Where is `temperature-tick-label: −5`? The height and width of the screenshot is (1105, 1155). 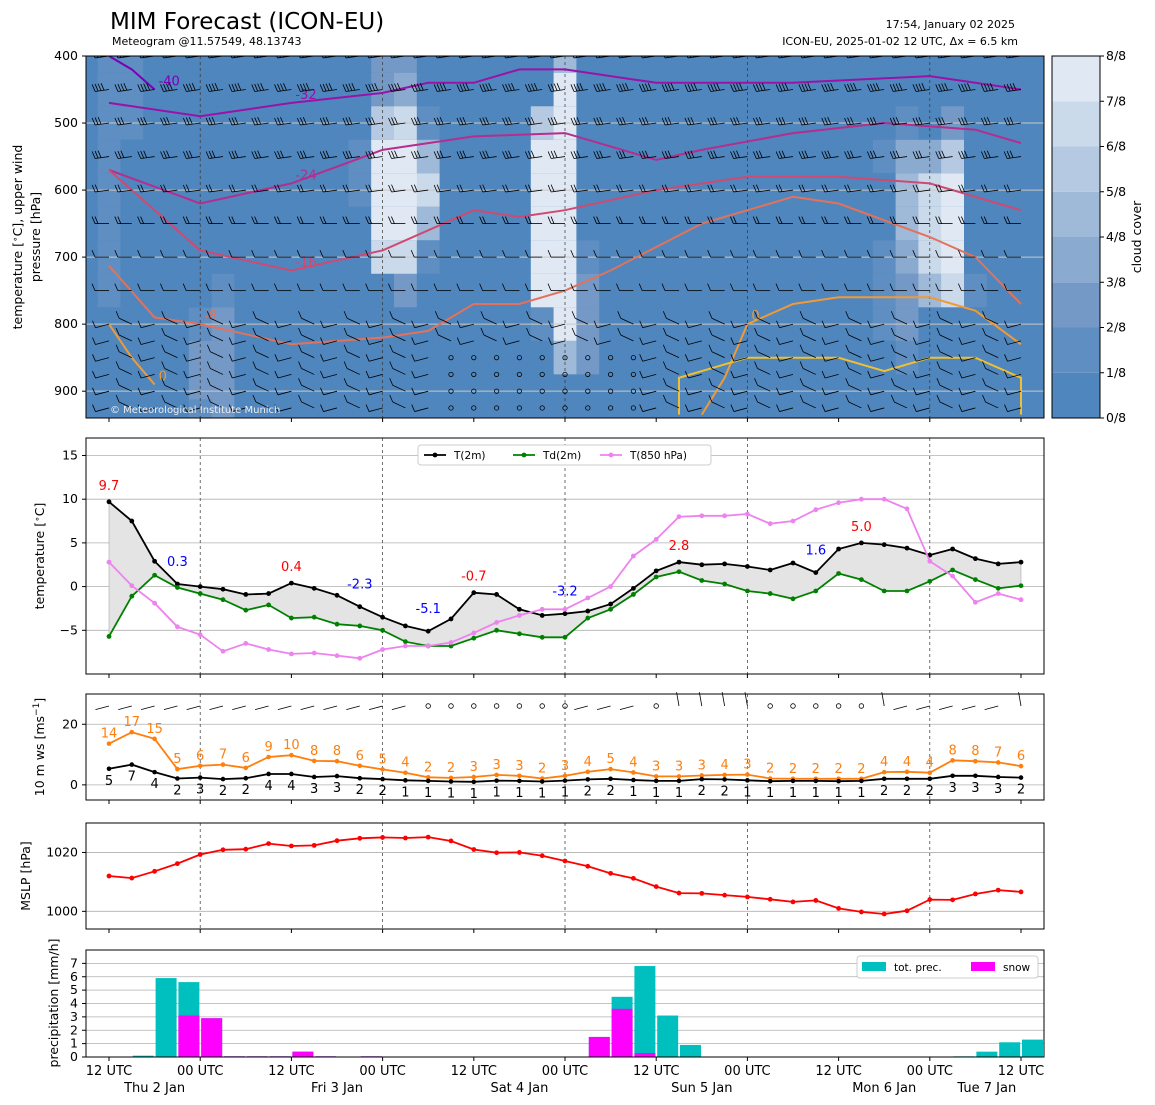 temperature-tick-label: −5 is located at coordinates (69, 629).